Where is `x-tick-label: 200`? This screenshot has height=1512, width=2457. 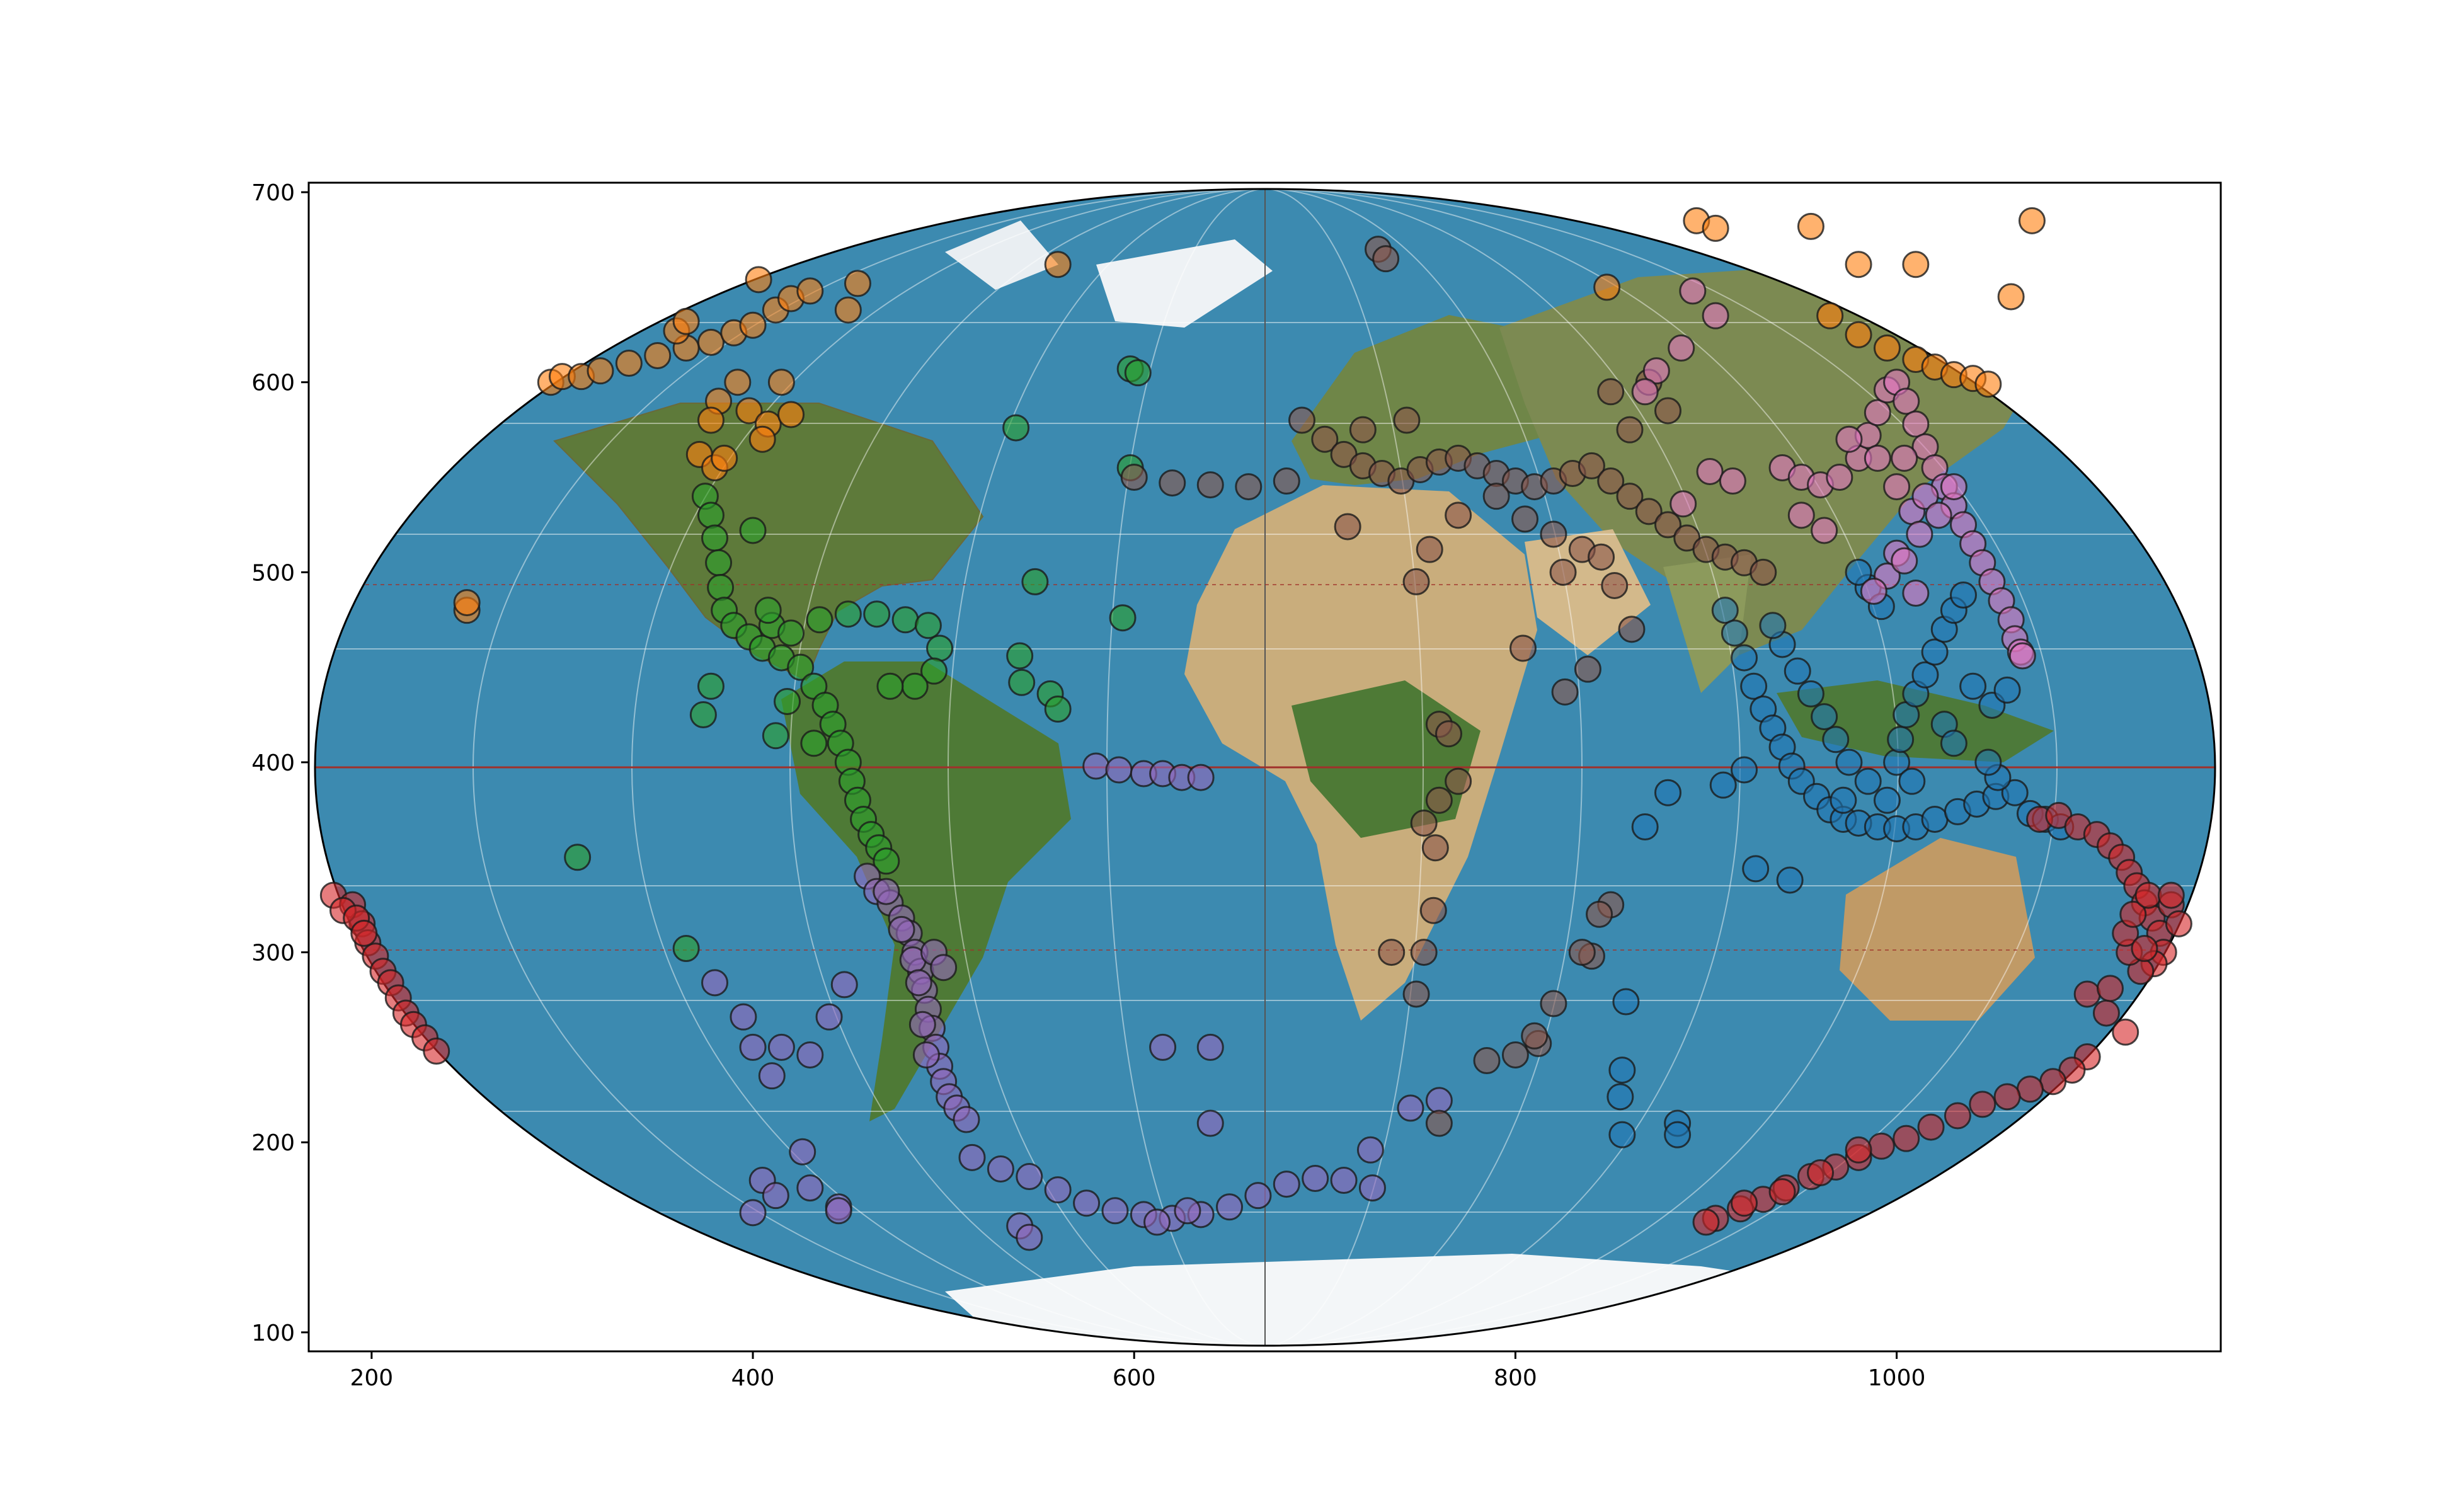
x-tick-label: 200 is located at coordinates (371, 1378).